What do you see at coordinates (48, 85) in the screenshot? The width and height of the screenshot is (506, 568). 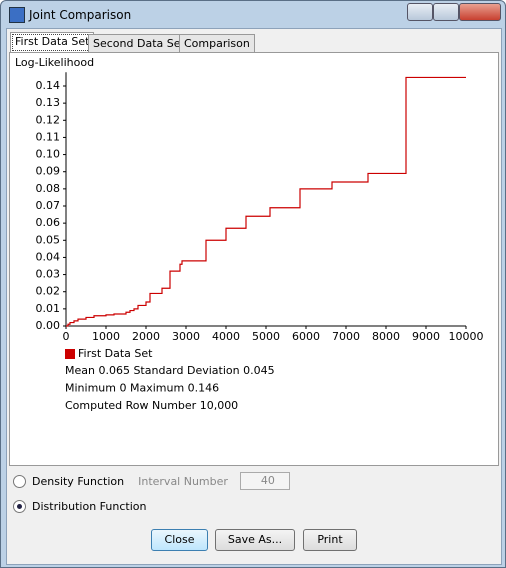 I see `y-tick-label: 0.14` at bounding box center [48, 85].